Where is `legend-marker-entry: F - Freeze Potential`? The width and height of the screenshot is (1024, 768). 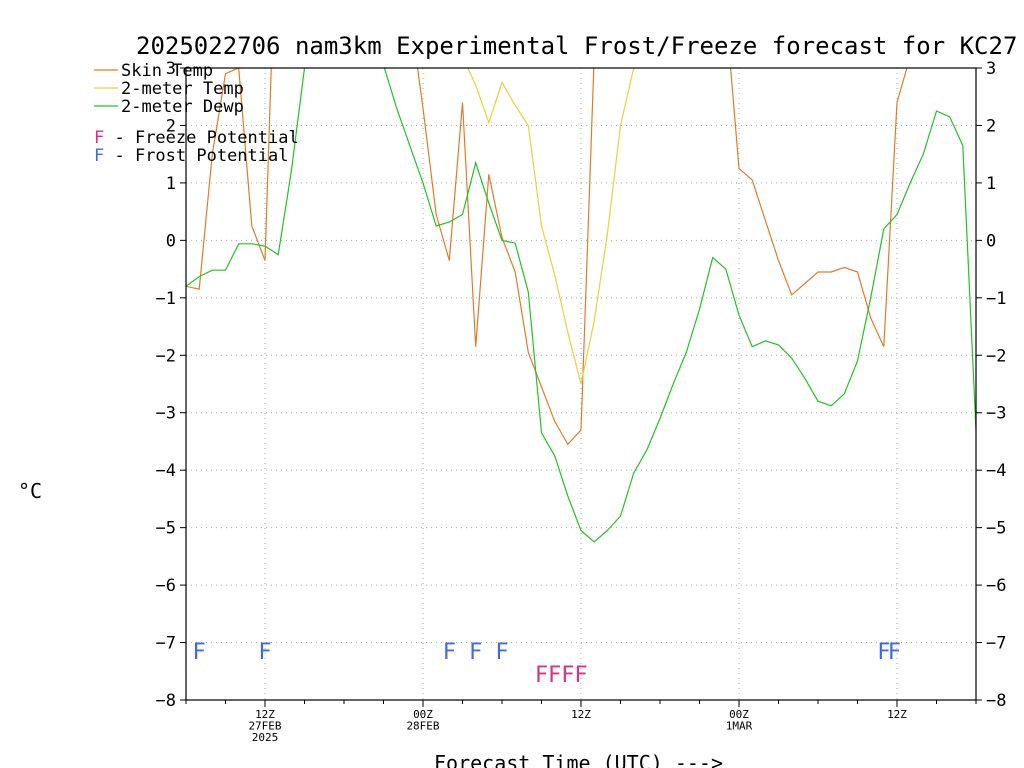
legend-marker-entry: F - Freeze Potential is located at coordinates (196, 138).